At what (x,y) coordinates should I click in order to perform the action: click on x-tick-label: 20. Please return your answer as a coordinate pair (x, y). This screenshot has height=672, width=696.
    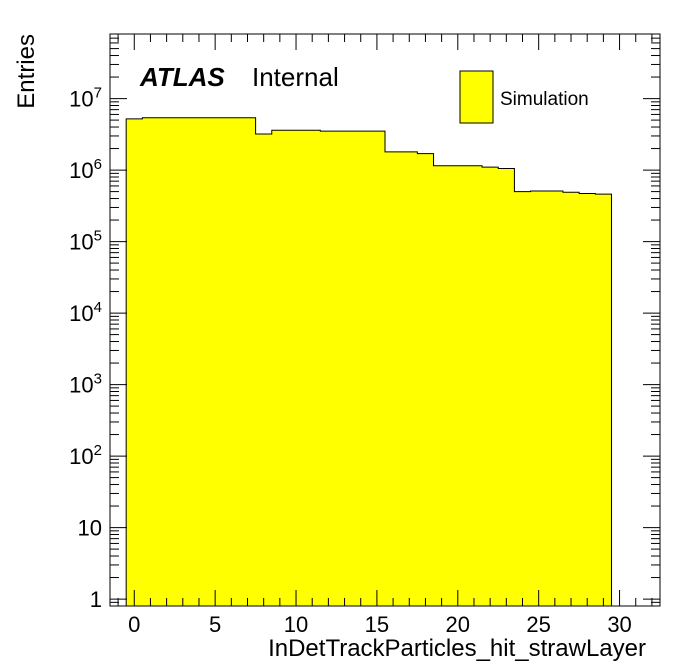
    Looking at the image, I should click on (458, 624).